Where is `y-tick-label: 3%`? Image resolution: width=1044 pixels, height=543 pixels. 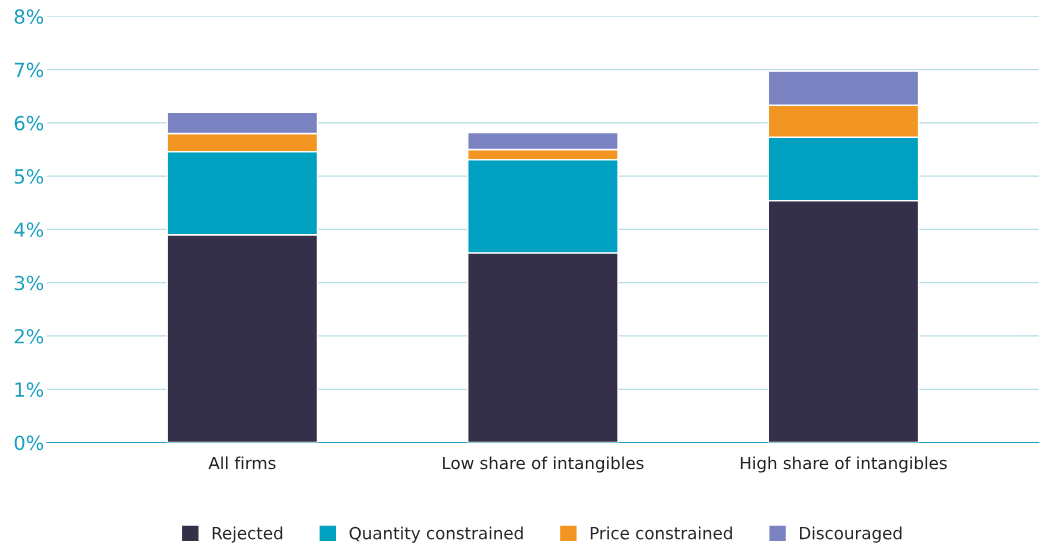
y-tick-label: 3% is located at coordinates (29, 283).